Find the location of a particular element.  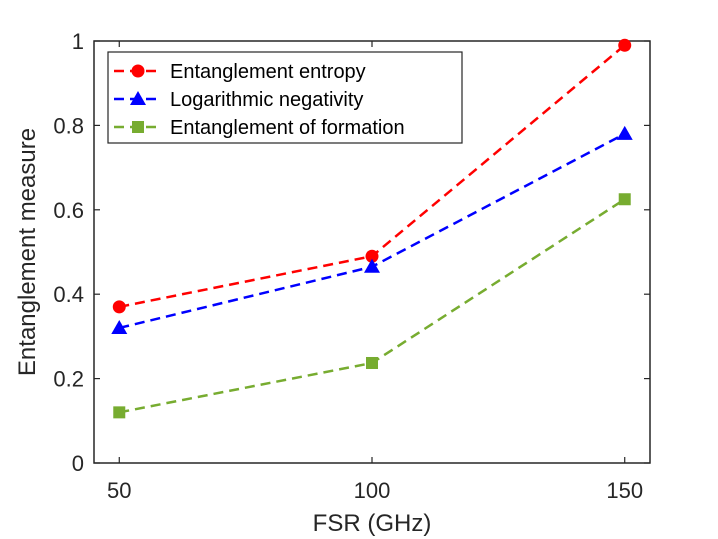

legend-label: Logarithmic negativity is located at coordinates (266, 100).